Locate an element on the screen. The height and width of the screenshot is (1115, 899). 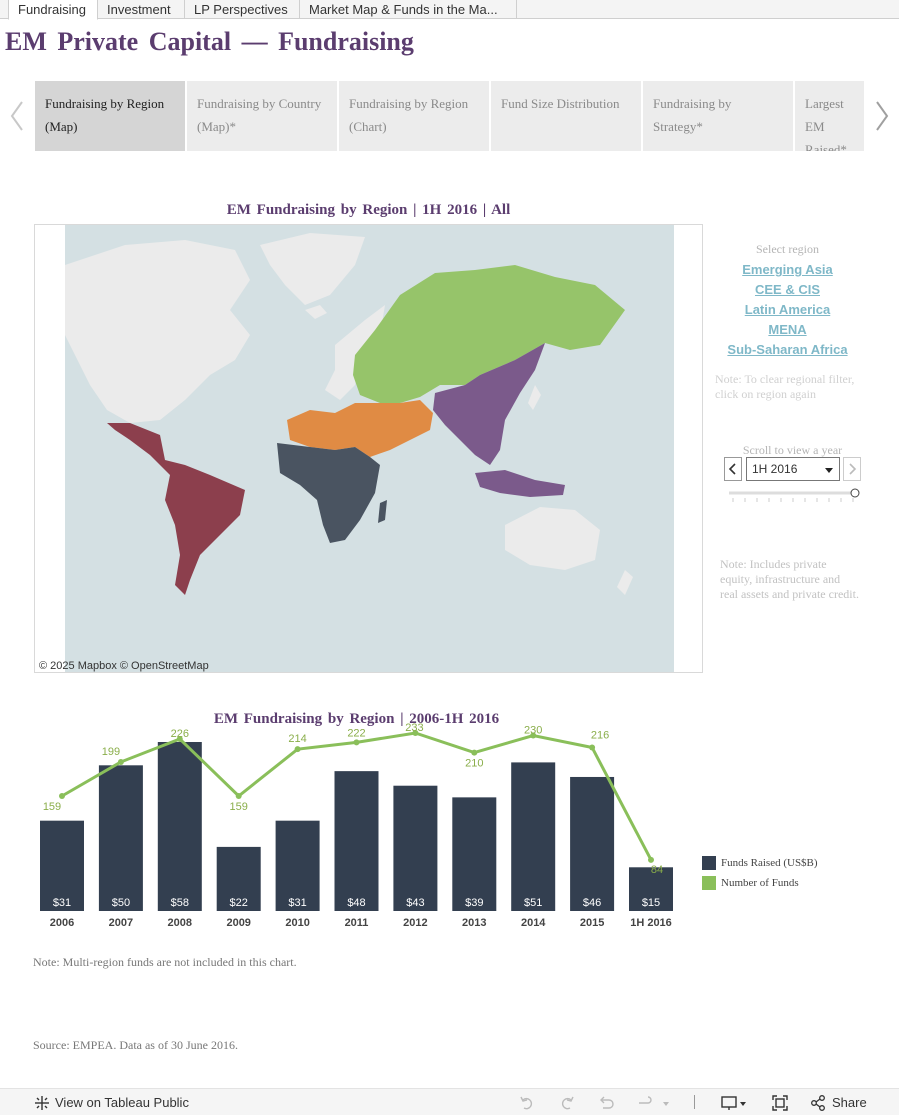
tableau-logo-icon is located at coordinates (42, 1103).